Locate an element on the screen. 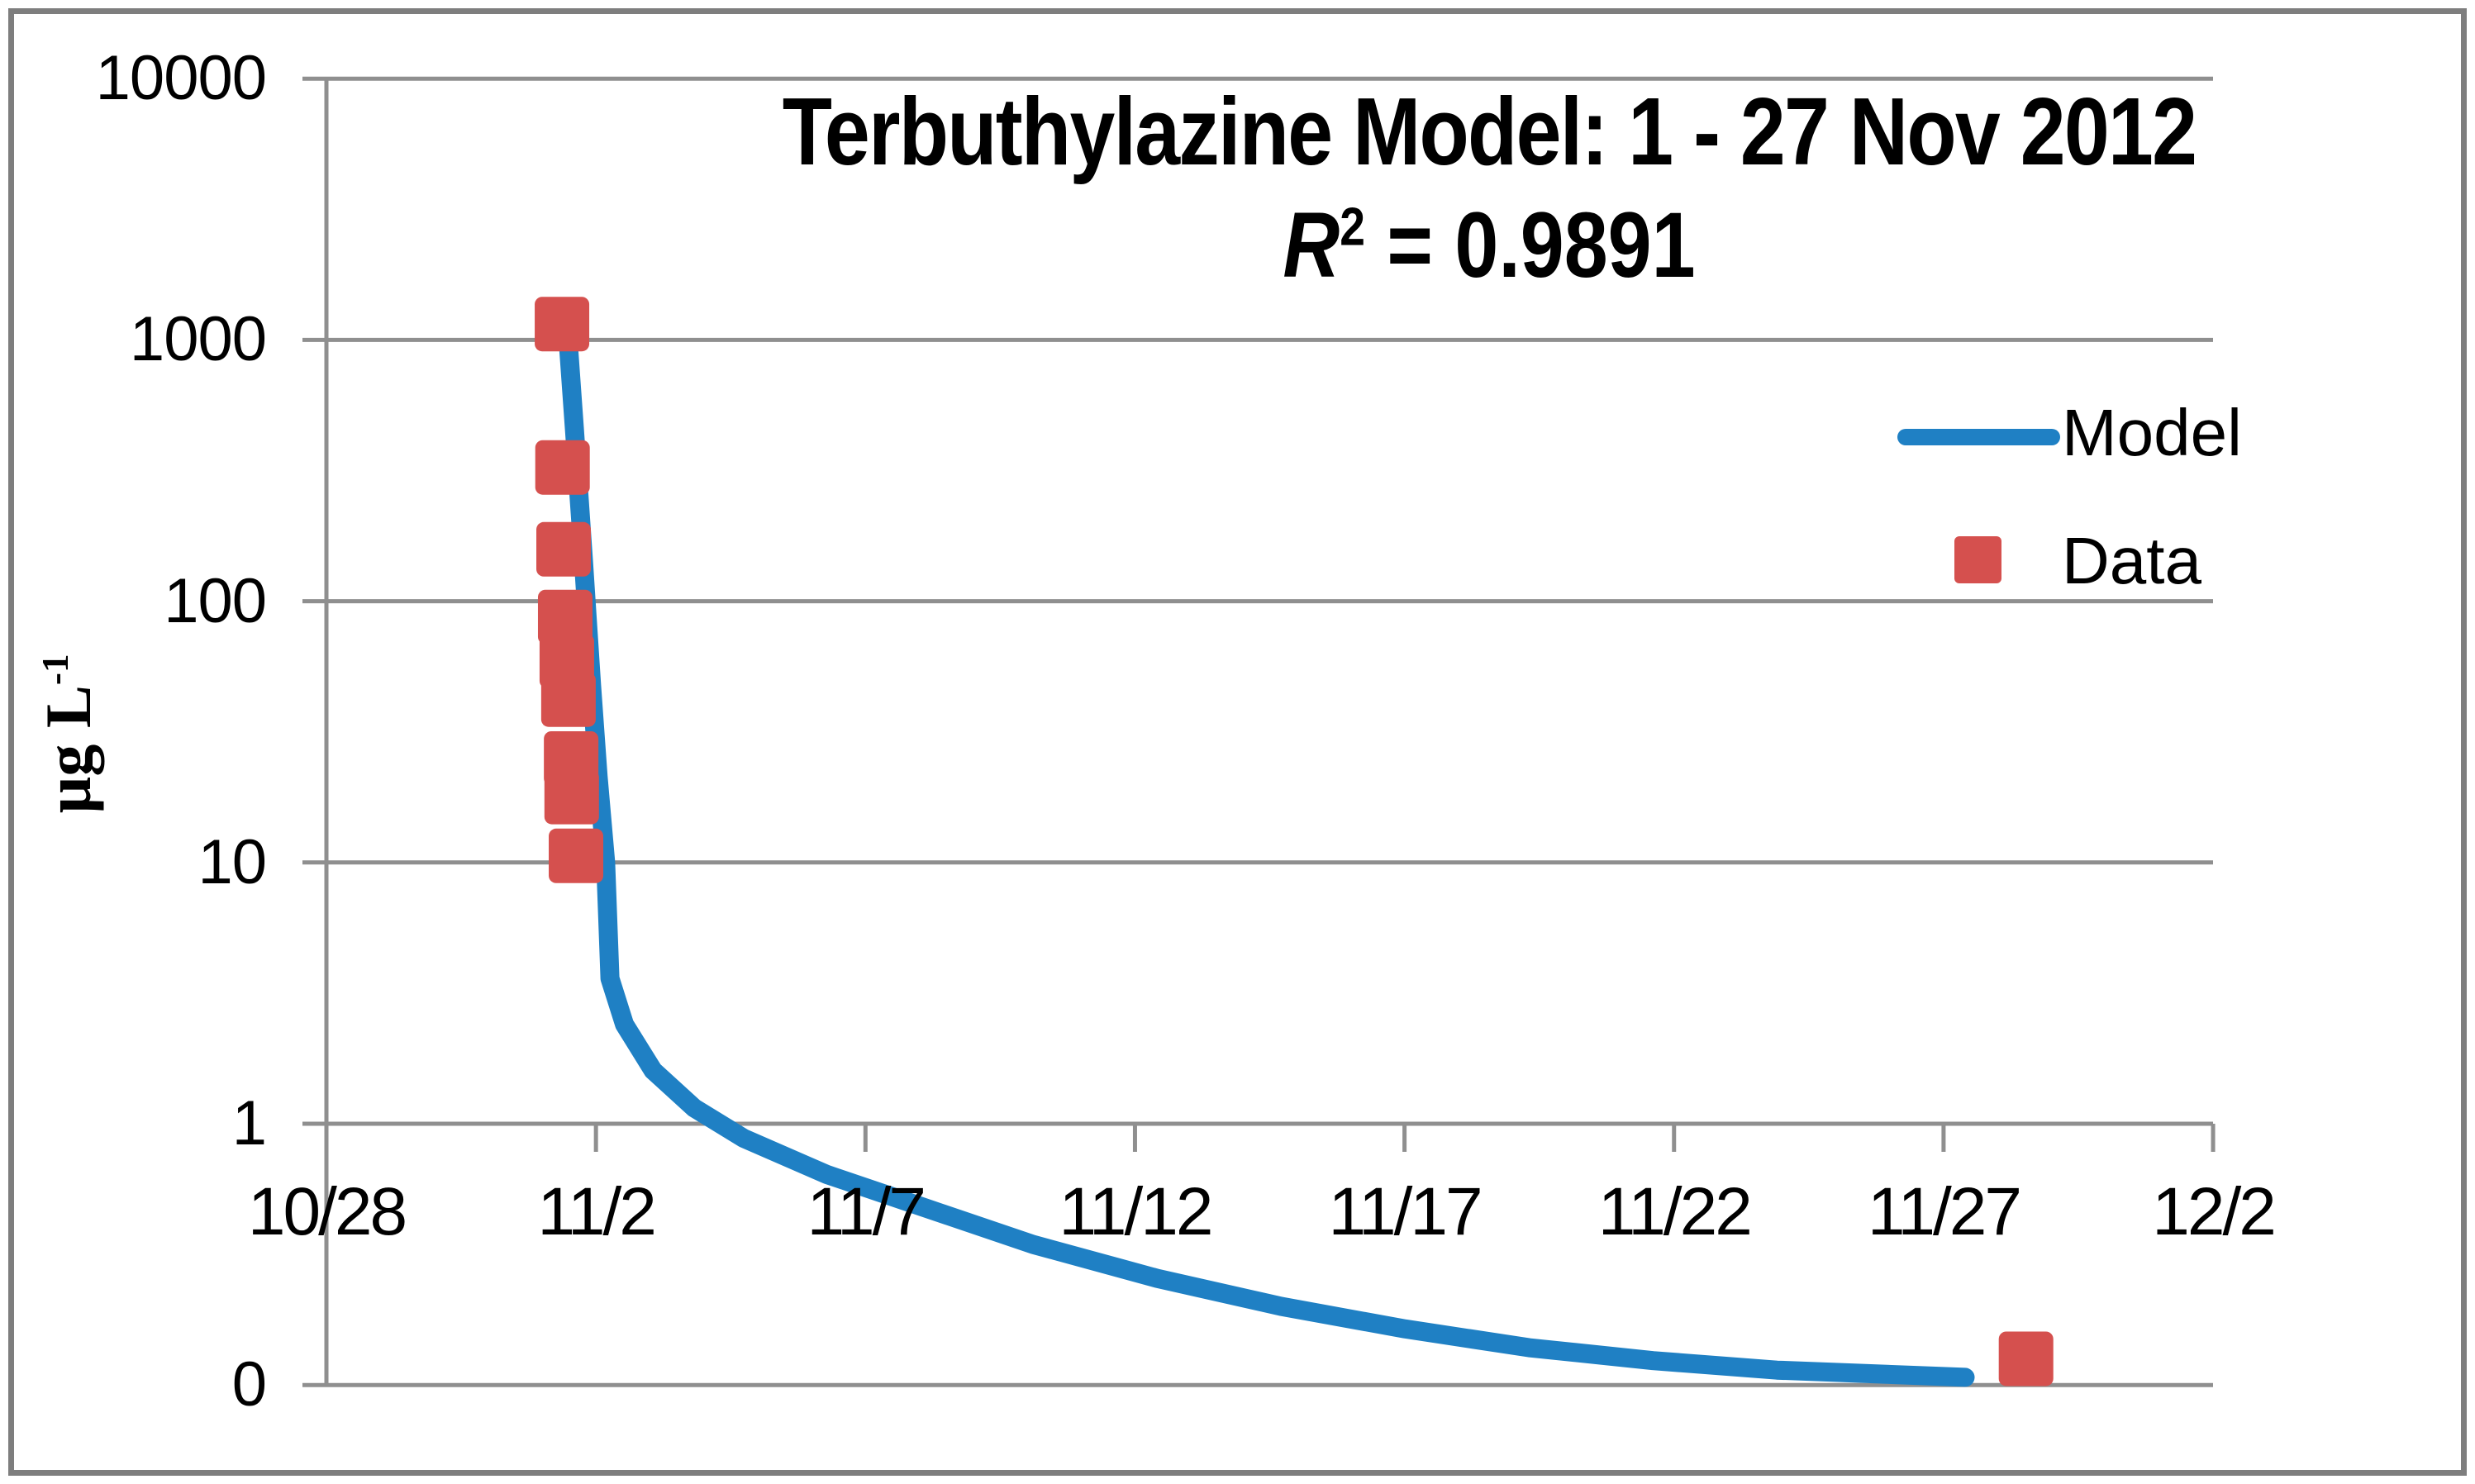 The width and height of the screenshot is (2475, 1484). r2-exponent: 2 is located at coordinates (1352, 226).